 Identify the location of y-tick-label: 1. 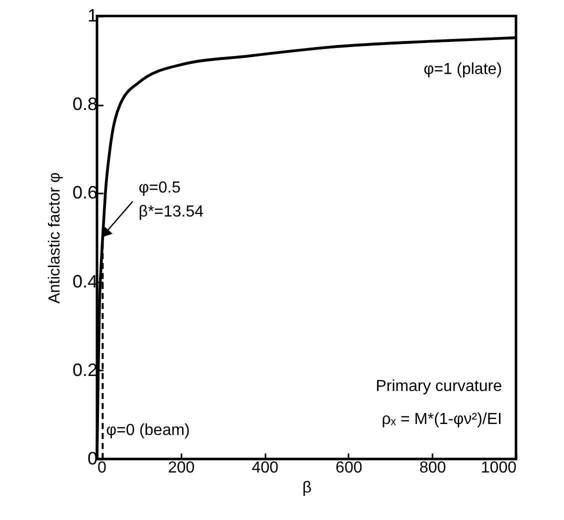
(92, 16).